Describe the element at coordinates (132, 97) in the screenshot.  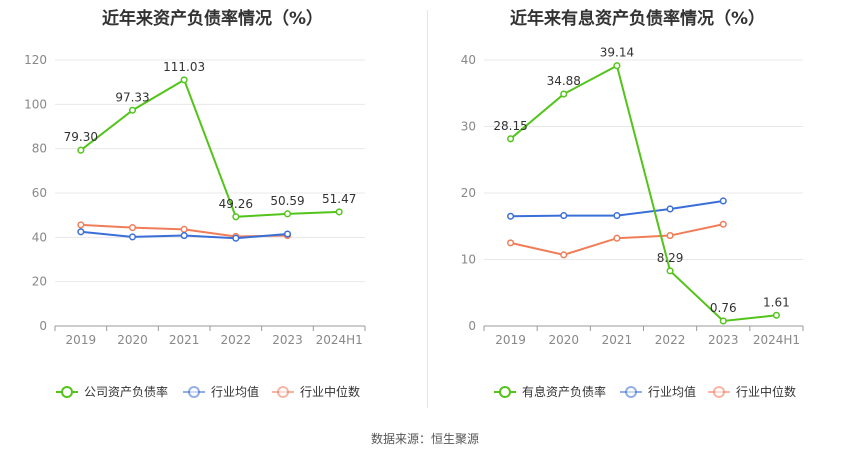
I see `data-label: 97.33` at that location.